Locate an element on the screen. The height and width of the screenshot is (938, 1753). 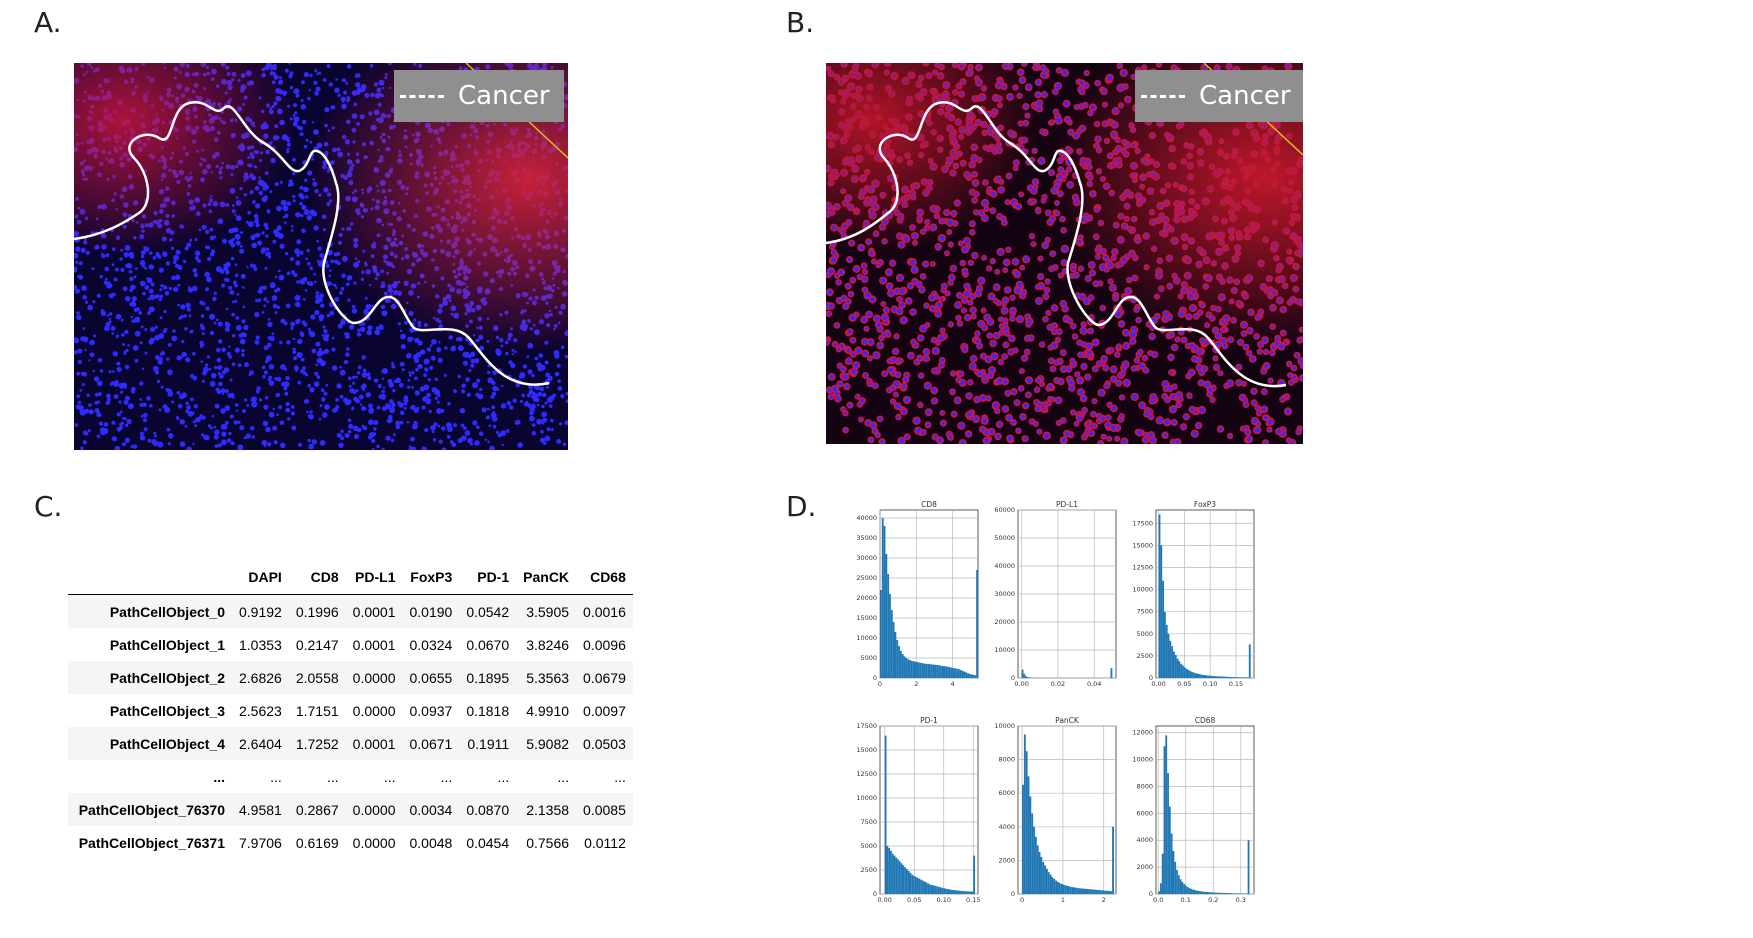
column-header: PD-1 is located at coordinates (488, 577).